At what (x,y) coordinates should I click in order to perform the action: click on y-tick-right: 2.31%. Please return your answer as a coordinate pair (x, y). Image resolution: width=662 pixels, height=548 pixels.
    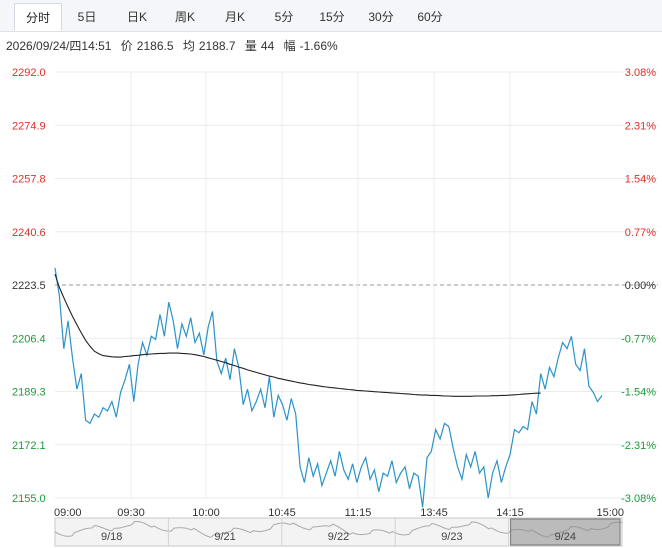
    Looking at the image, I should click on (640, 126).